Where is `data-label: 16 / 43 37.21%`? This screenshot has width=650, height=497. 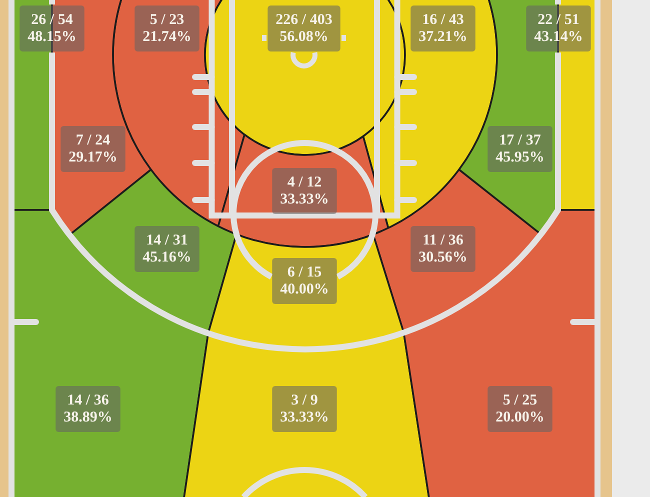 data-label: 16 / 43 37.21% is located at coordinates (443, 28).